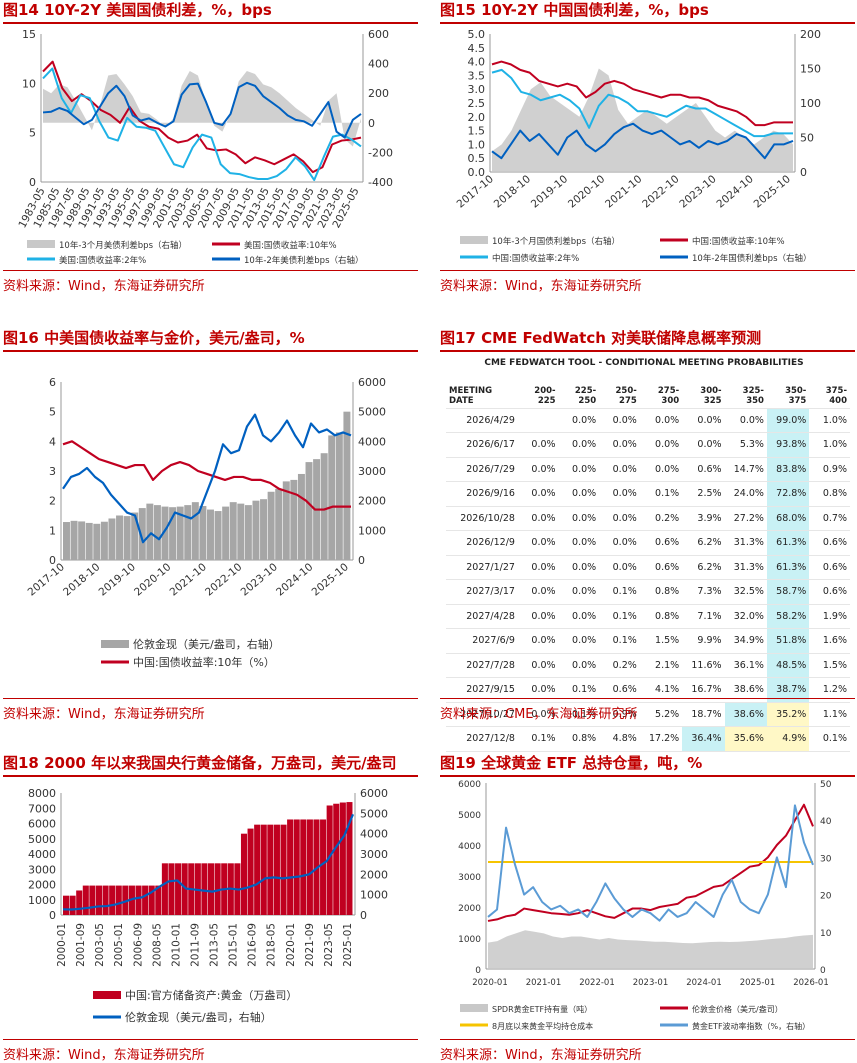  What do you see at coordinates (788, 420) in the screenshot?
I see `fig17-probability-cell: 99.0%` at bounding box center [788, 420].